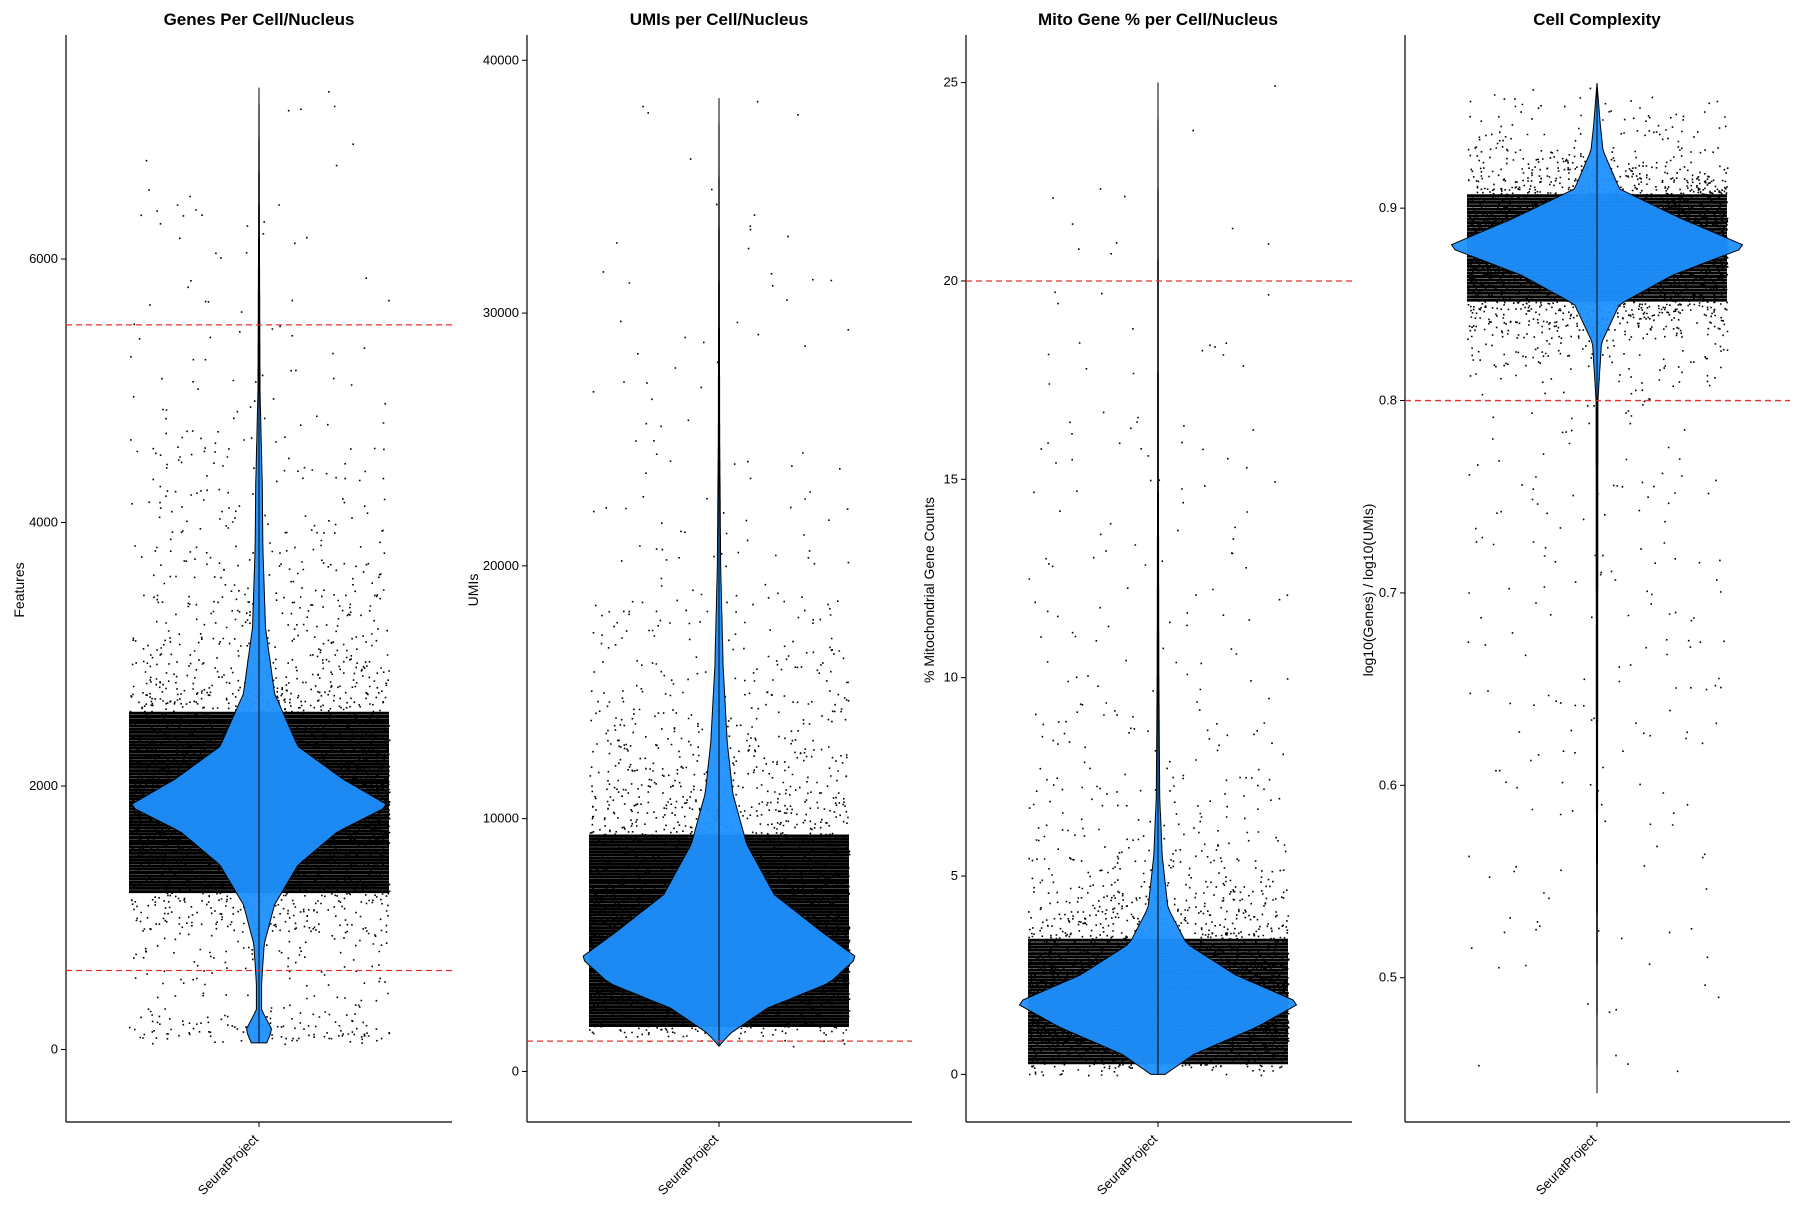 The height and width of the screenshot is (1205, 1800). I want to click on y-tick-label: 5, so click(954, 875).